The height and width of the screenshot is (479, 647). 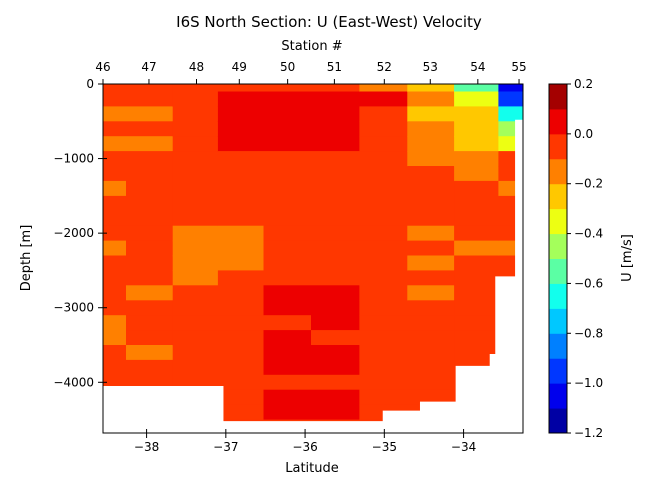 What do you see at coordinates (311, 72) in the screenshot?
I see `top-axis: 46 47 48 49 50 51 52 53 54 55` at bounding box center [311, 72].